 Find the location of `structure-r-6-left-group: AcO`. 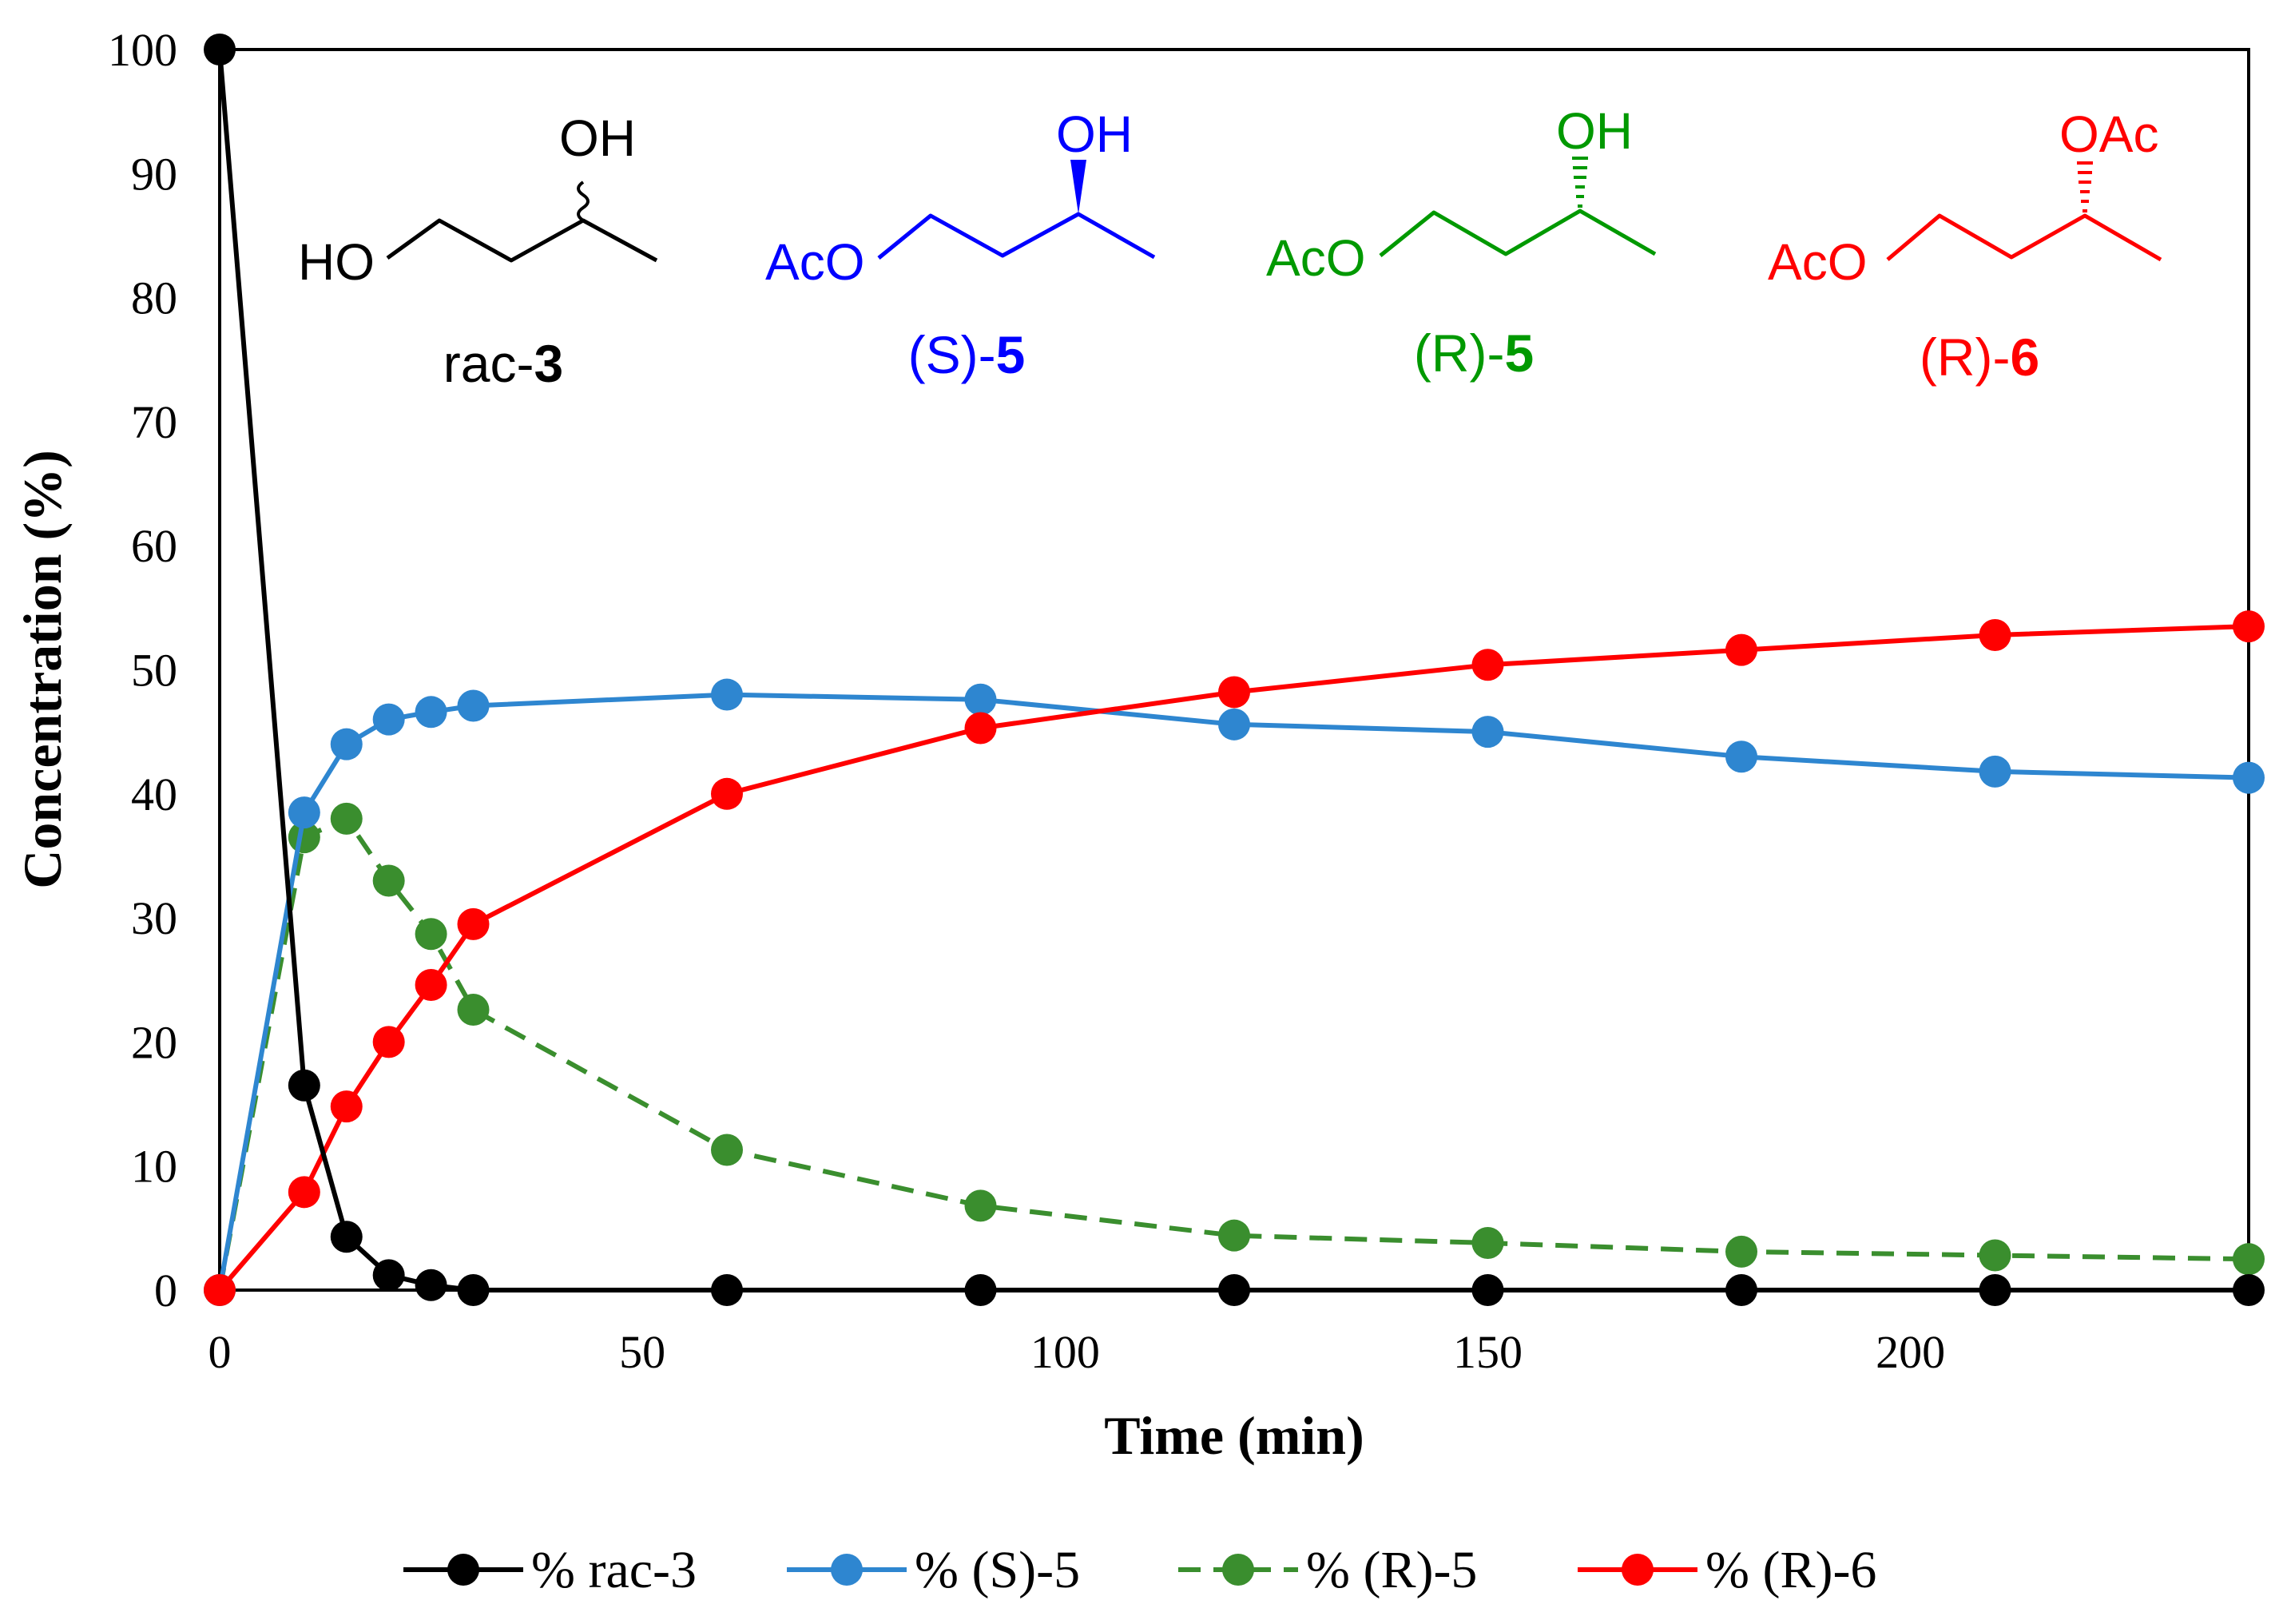

structure-r-6-left-group: AcO is located at coordinates (1817, 262).